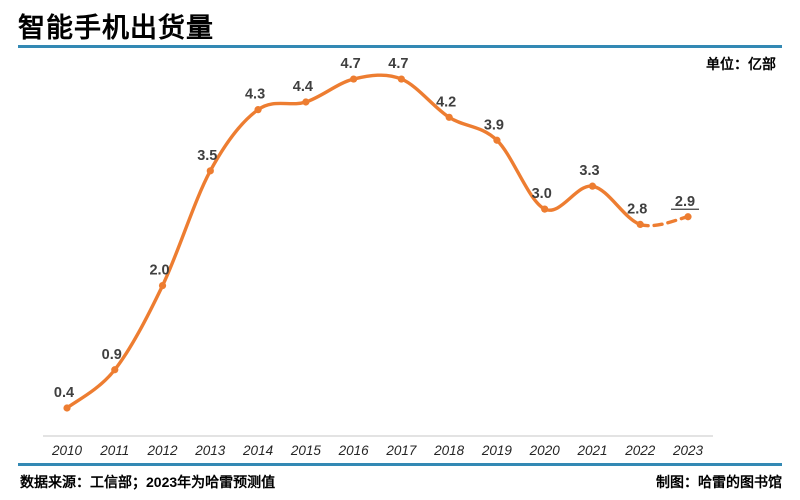 The image size is (800, 500). Describe the element at coordinates (494, 125) in the screenshot. I see `data-label: 3.9` at that location.